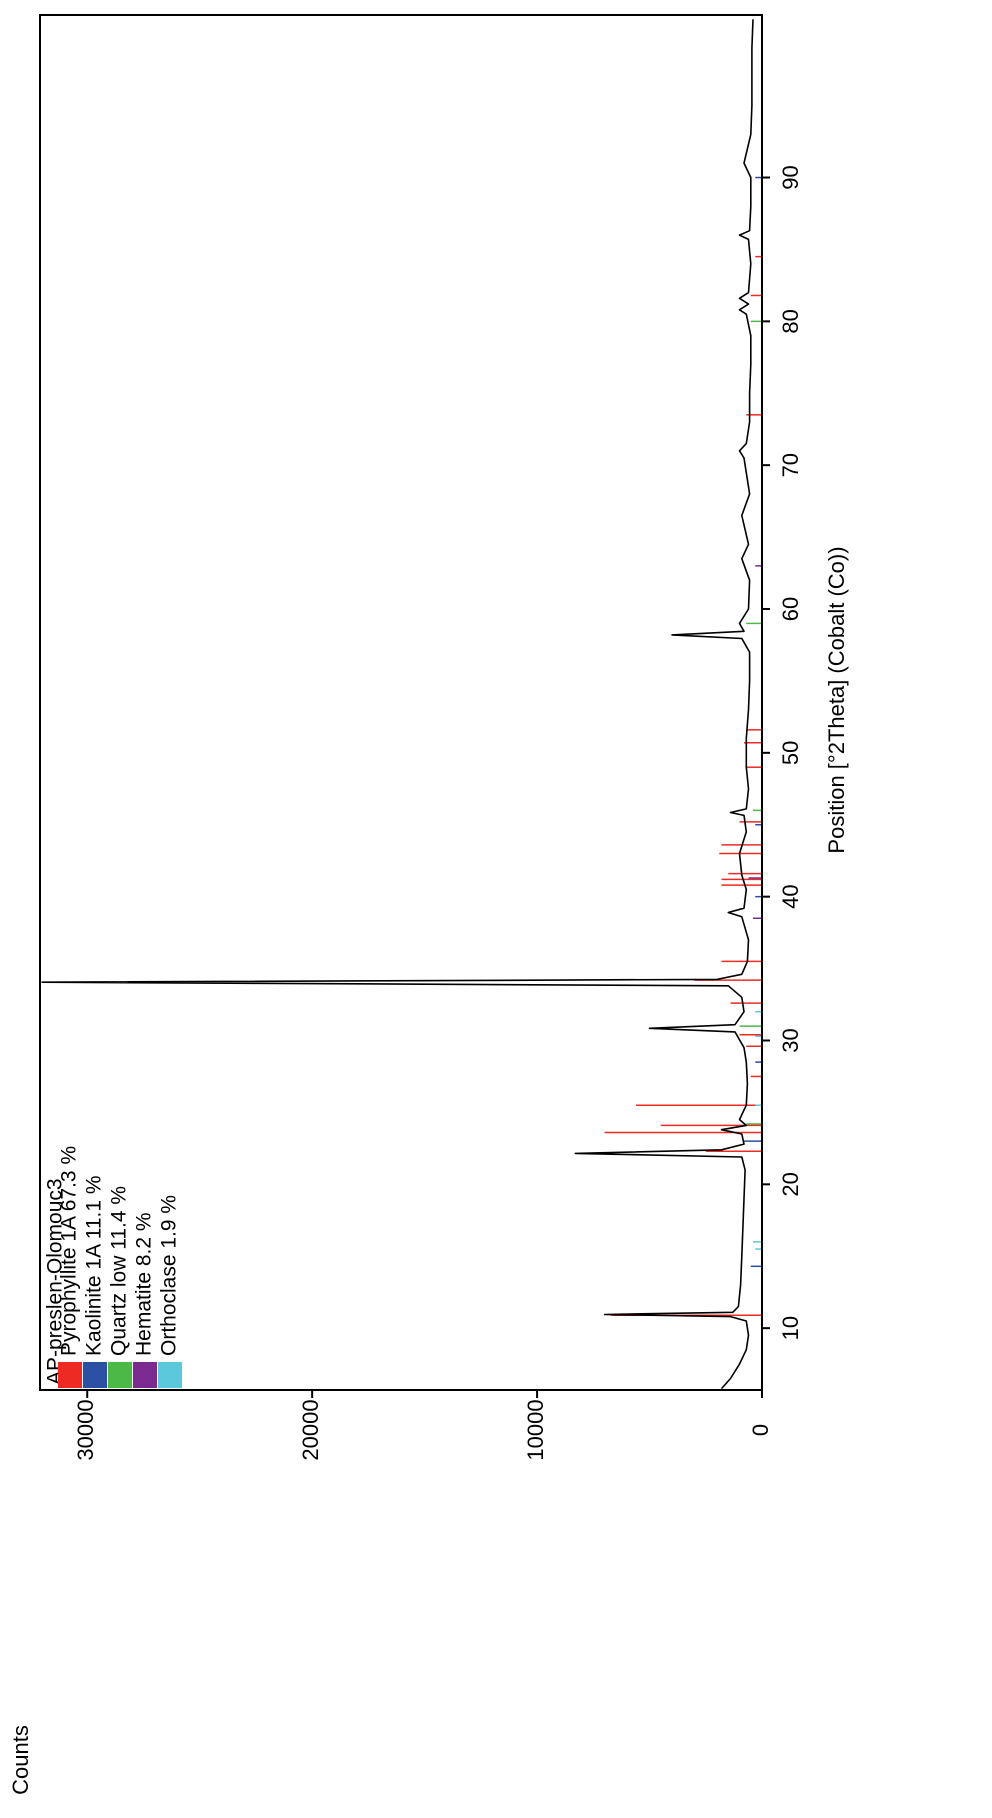 This screenshot has height=1818, width=992. Describe the element at coordinates (790, 1040) in the screenshot. I see `x-tick-label: 30` at that location.